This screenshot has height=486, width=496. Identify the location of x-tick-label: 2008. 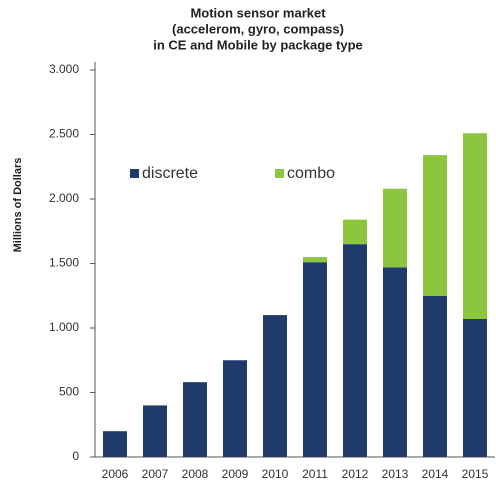
(195, 474).